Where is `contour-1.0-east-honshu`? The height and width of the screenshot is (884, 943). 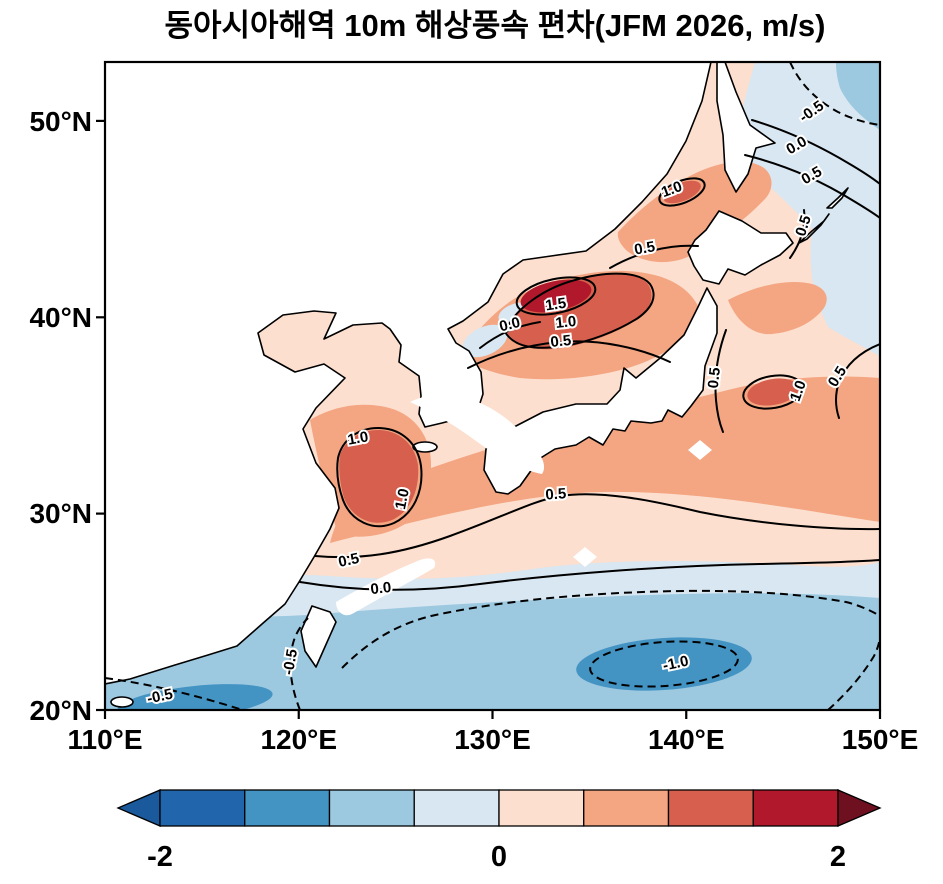
contour-1.0-east-honshu is located at coordinates (773, 392).